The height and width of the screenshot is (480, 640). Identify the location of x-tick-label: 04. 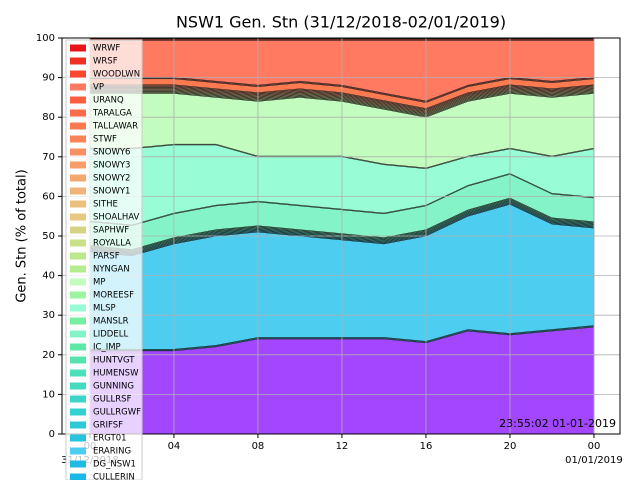
(174, 446).